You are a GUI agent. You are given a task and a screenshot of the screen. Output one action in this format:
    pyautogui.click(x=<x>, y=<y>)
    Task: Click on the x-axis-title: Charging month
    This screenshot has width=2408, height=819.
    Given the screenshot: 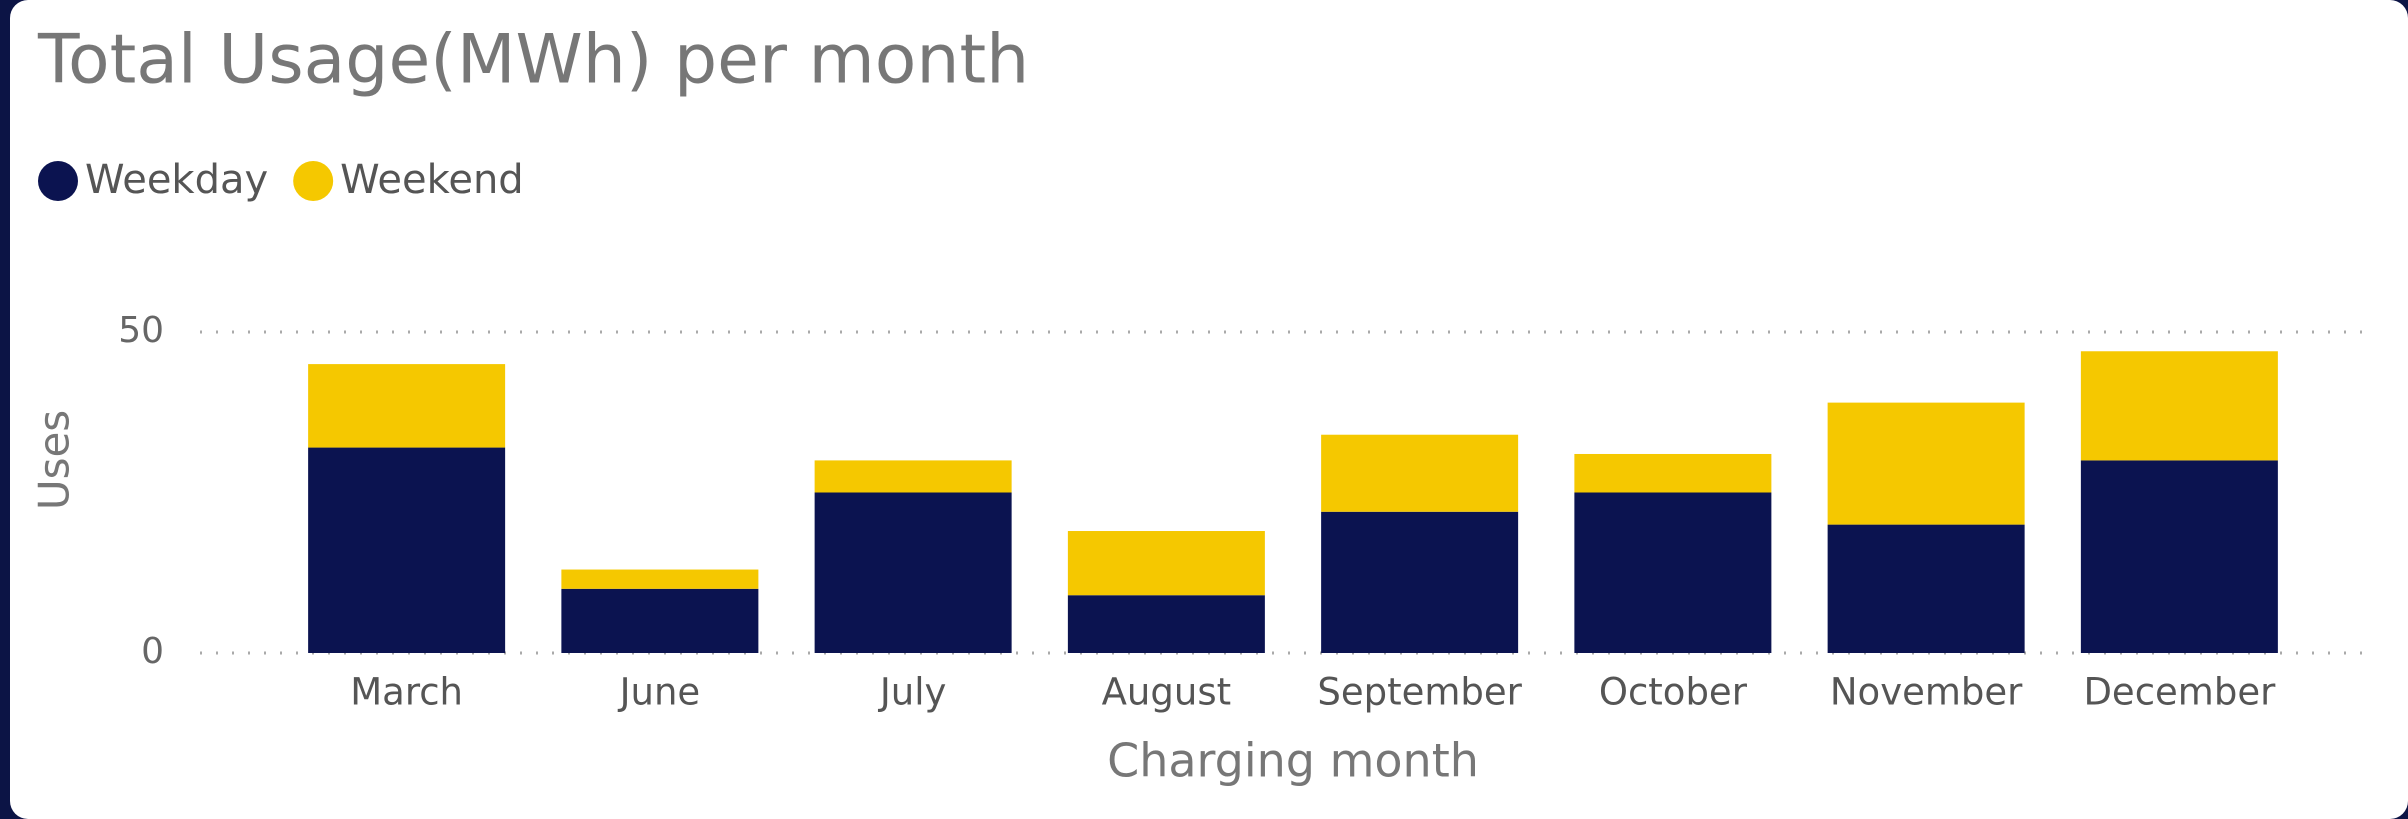 What is the action you would take?
    pyautogui.click(x=1293, y=761)
    